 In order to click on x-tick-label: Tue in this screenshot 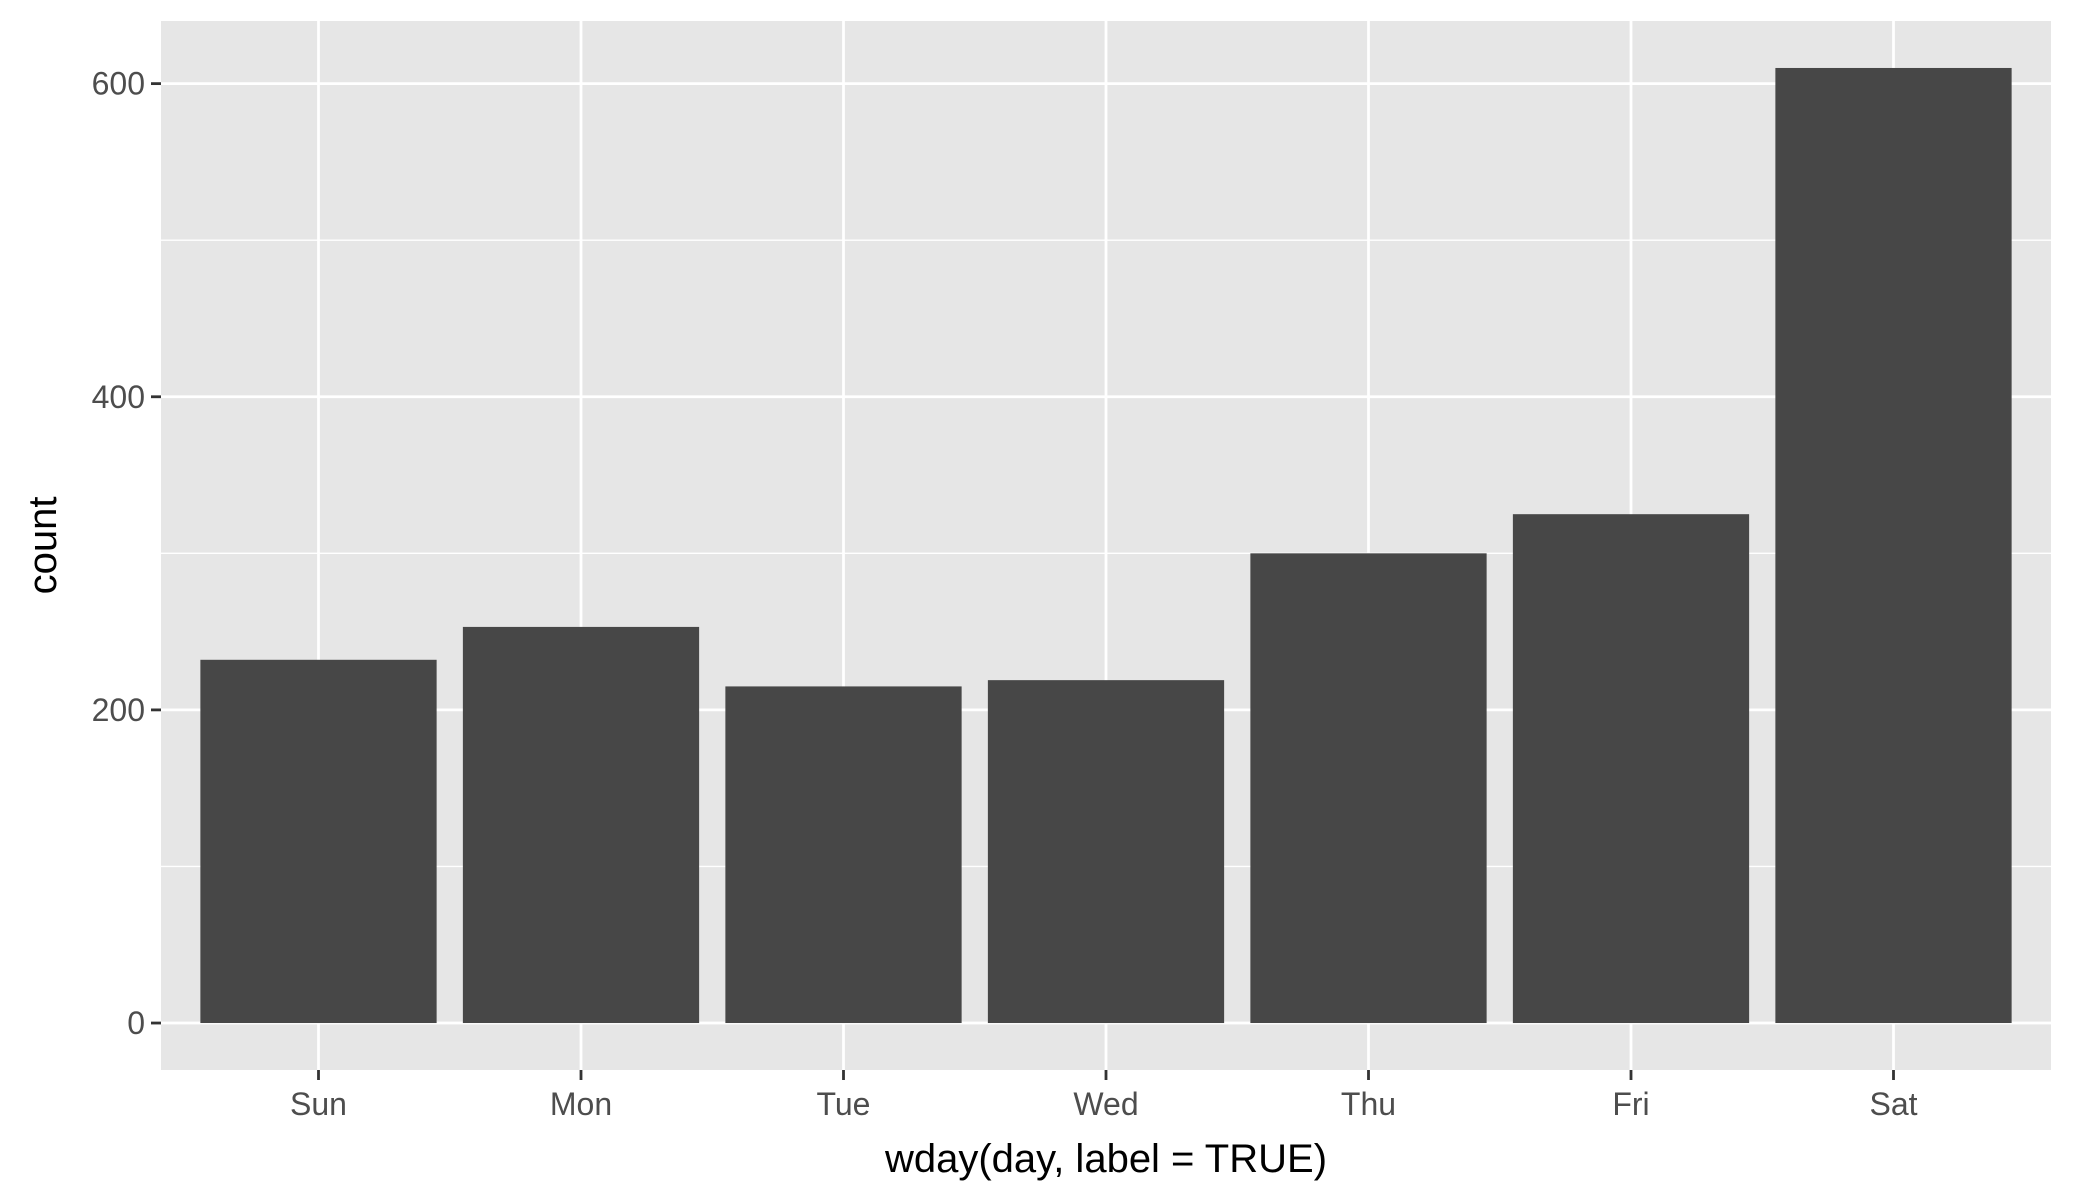, I will do `click(844, 1104)`.